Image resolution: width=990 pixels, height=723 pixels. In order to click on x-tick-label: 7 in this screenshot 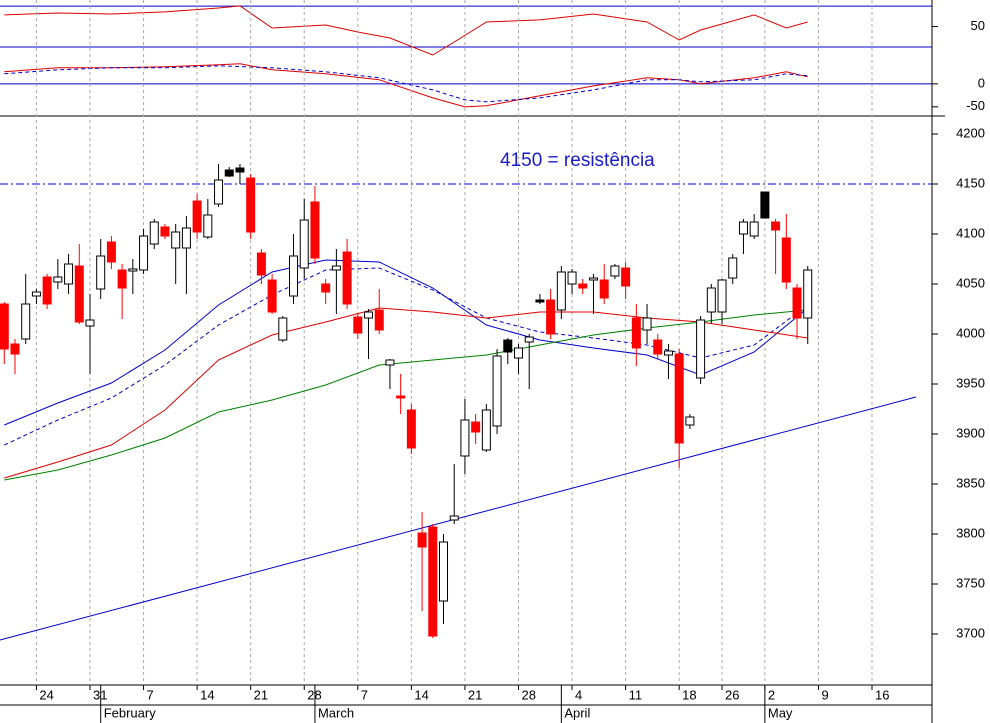, I will do `click(150, 694)`.